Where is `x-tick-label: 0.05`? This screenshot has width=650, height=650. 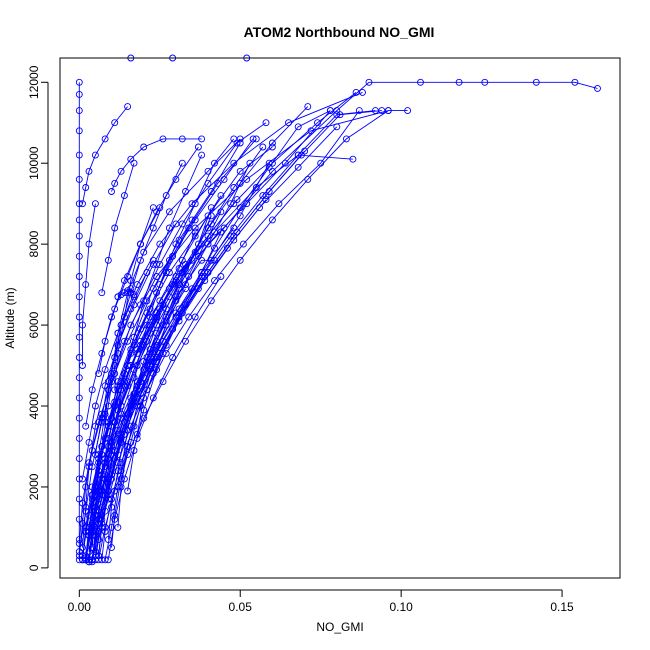
x-tick-label: 0.05 is located at coordinates (241, 607).